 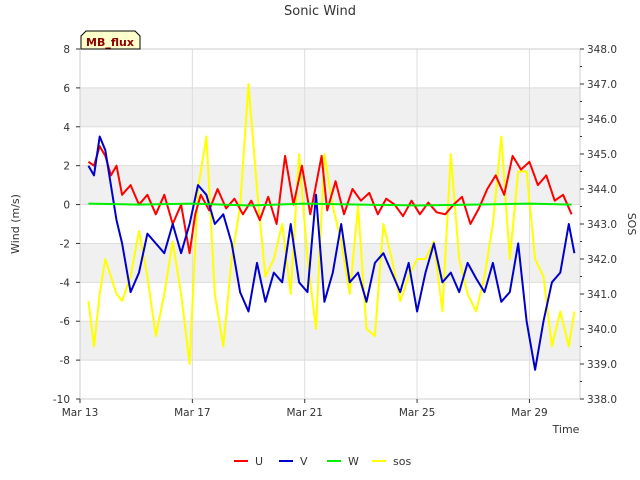 What do you see at coordinates (66, 89) in the screenshot?
I see `y-tick-label: 6` at bounding box center [66, 89].